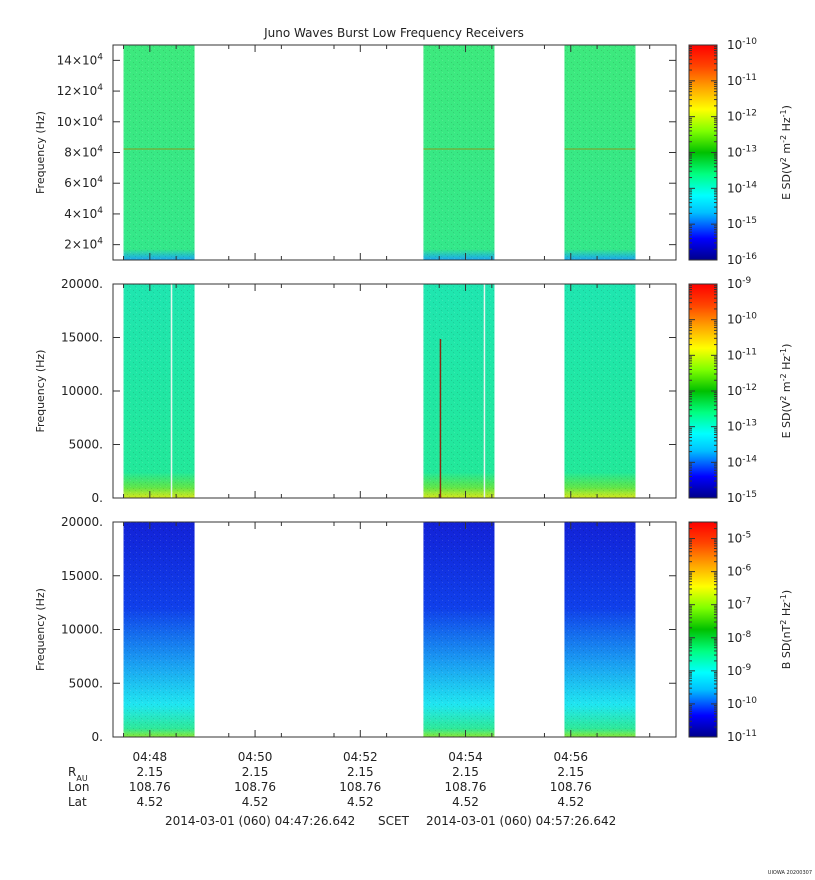 Image resolution: width=815 pixels, height=880 pixels. Describe the element at coordinates (83, 213) in the screenshot. I see `y-tick-label: 4×104` at that location.